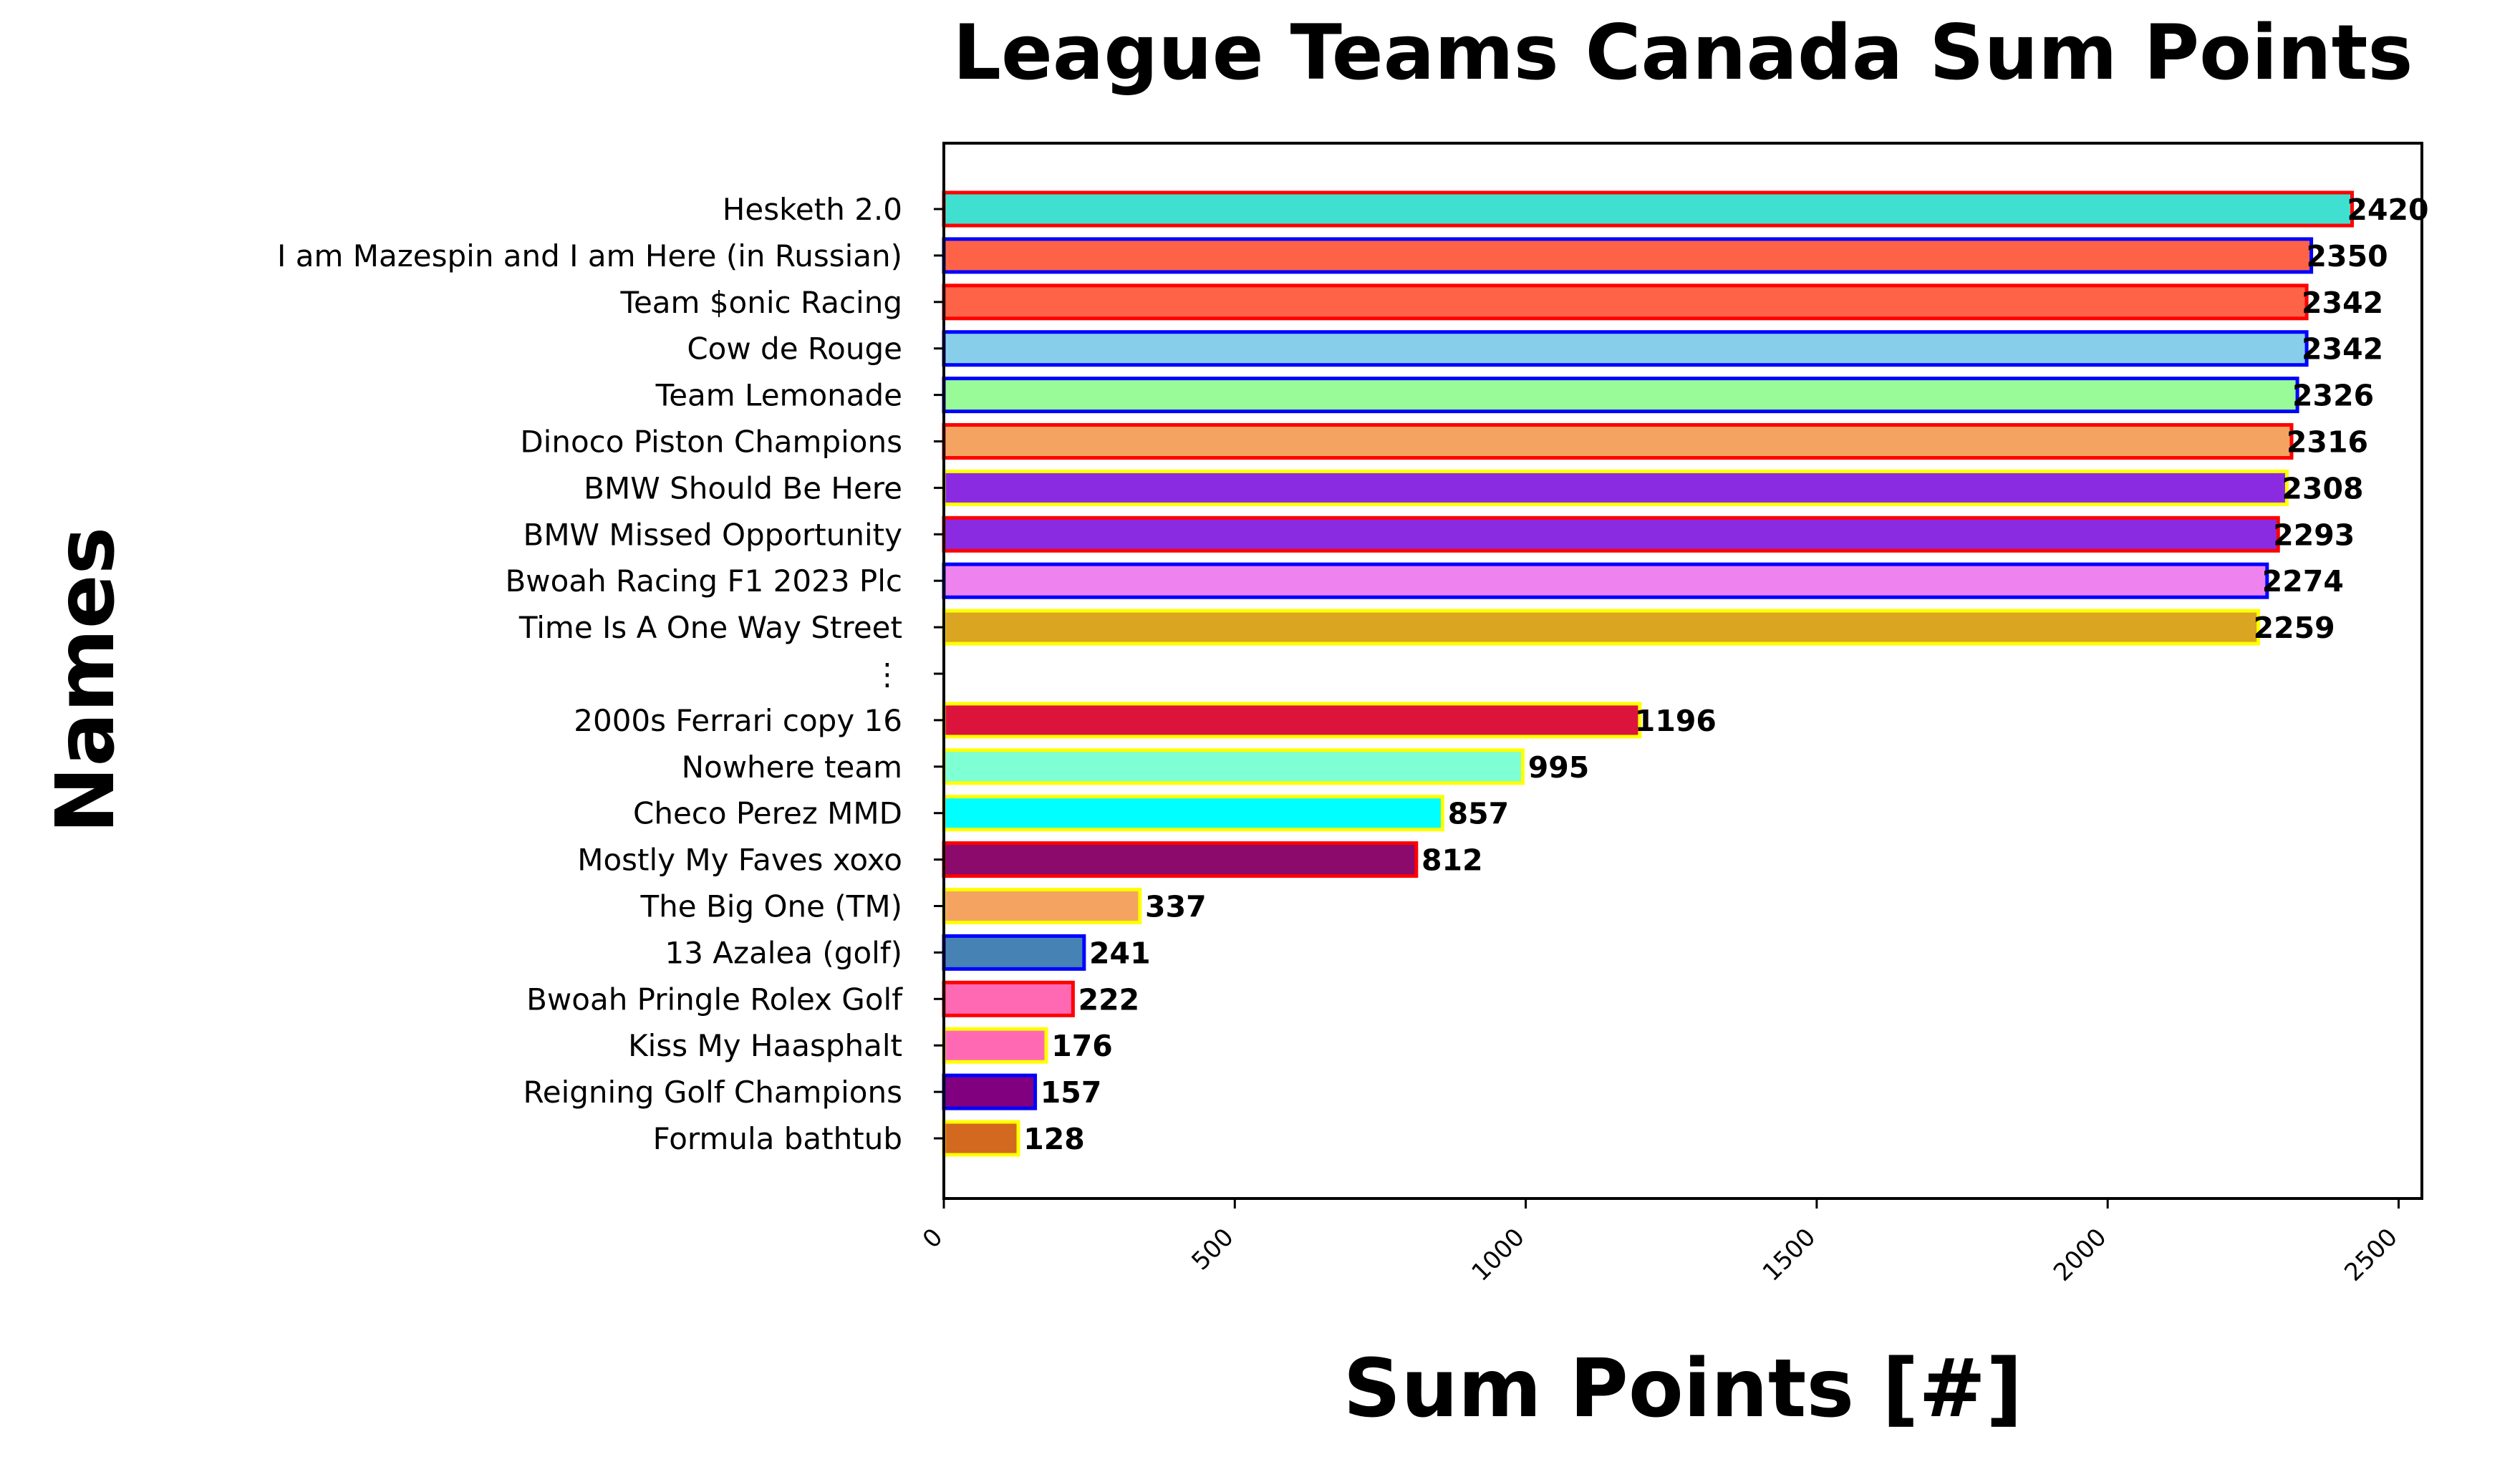  What do you see at coordinates (711, 442) in the screenshot?
I see `y-tick-label: Dinoco Piston Champions` at bounding box center [711, 442].